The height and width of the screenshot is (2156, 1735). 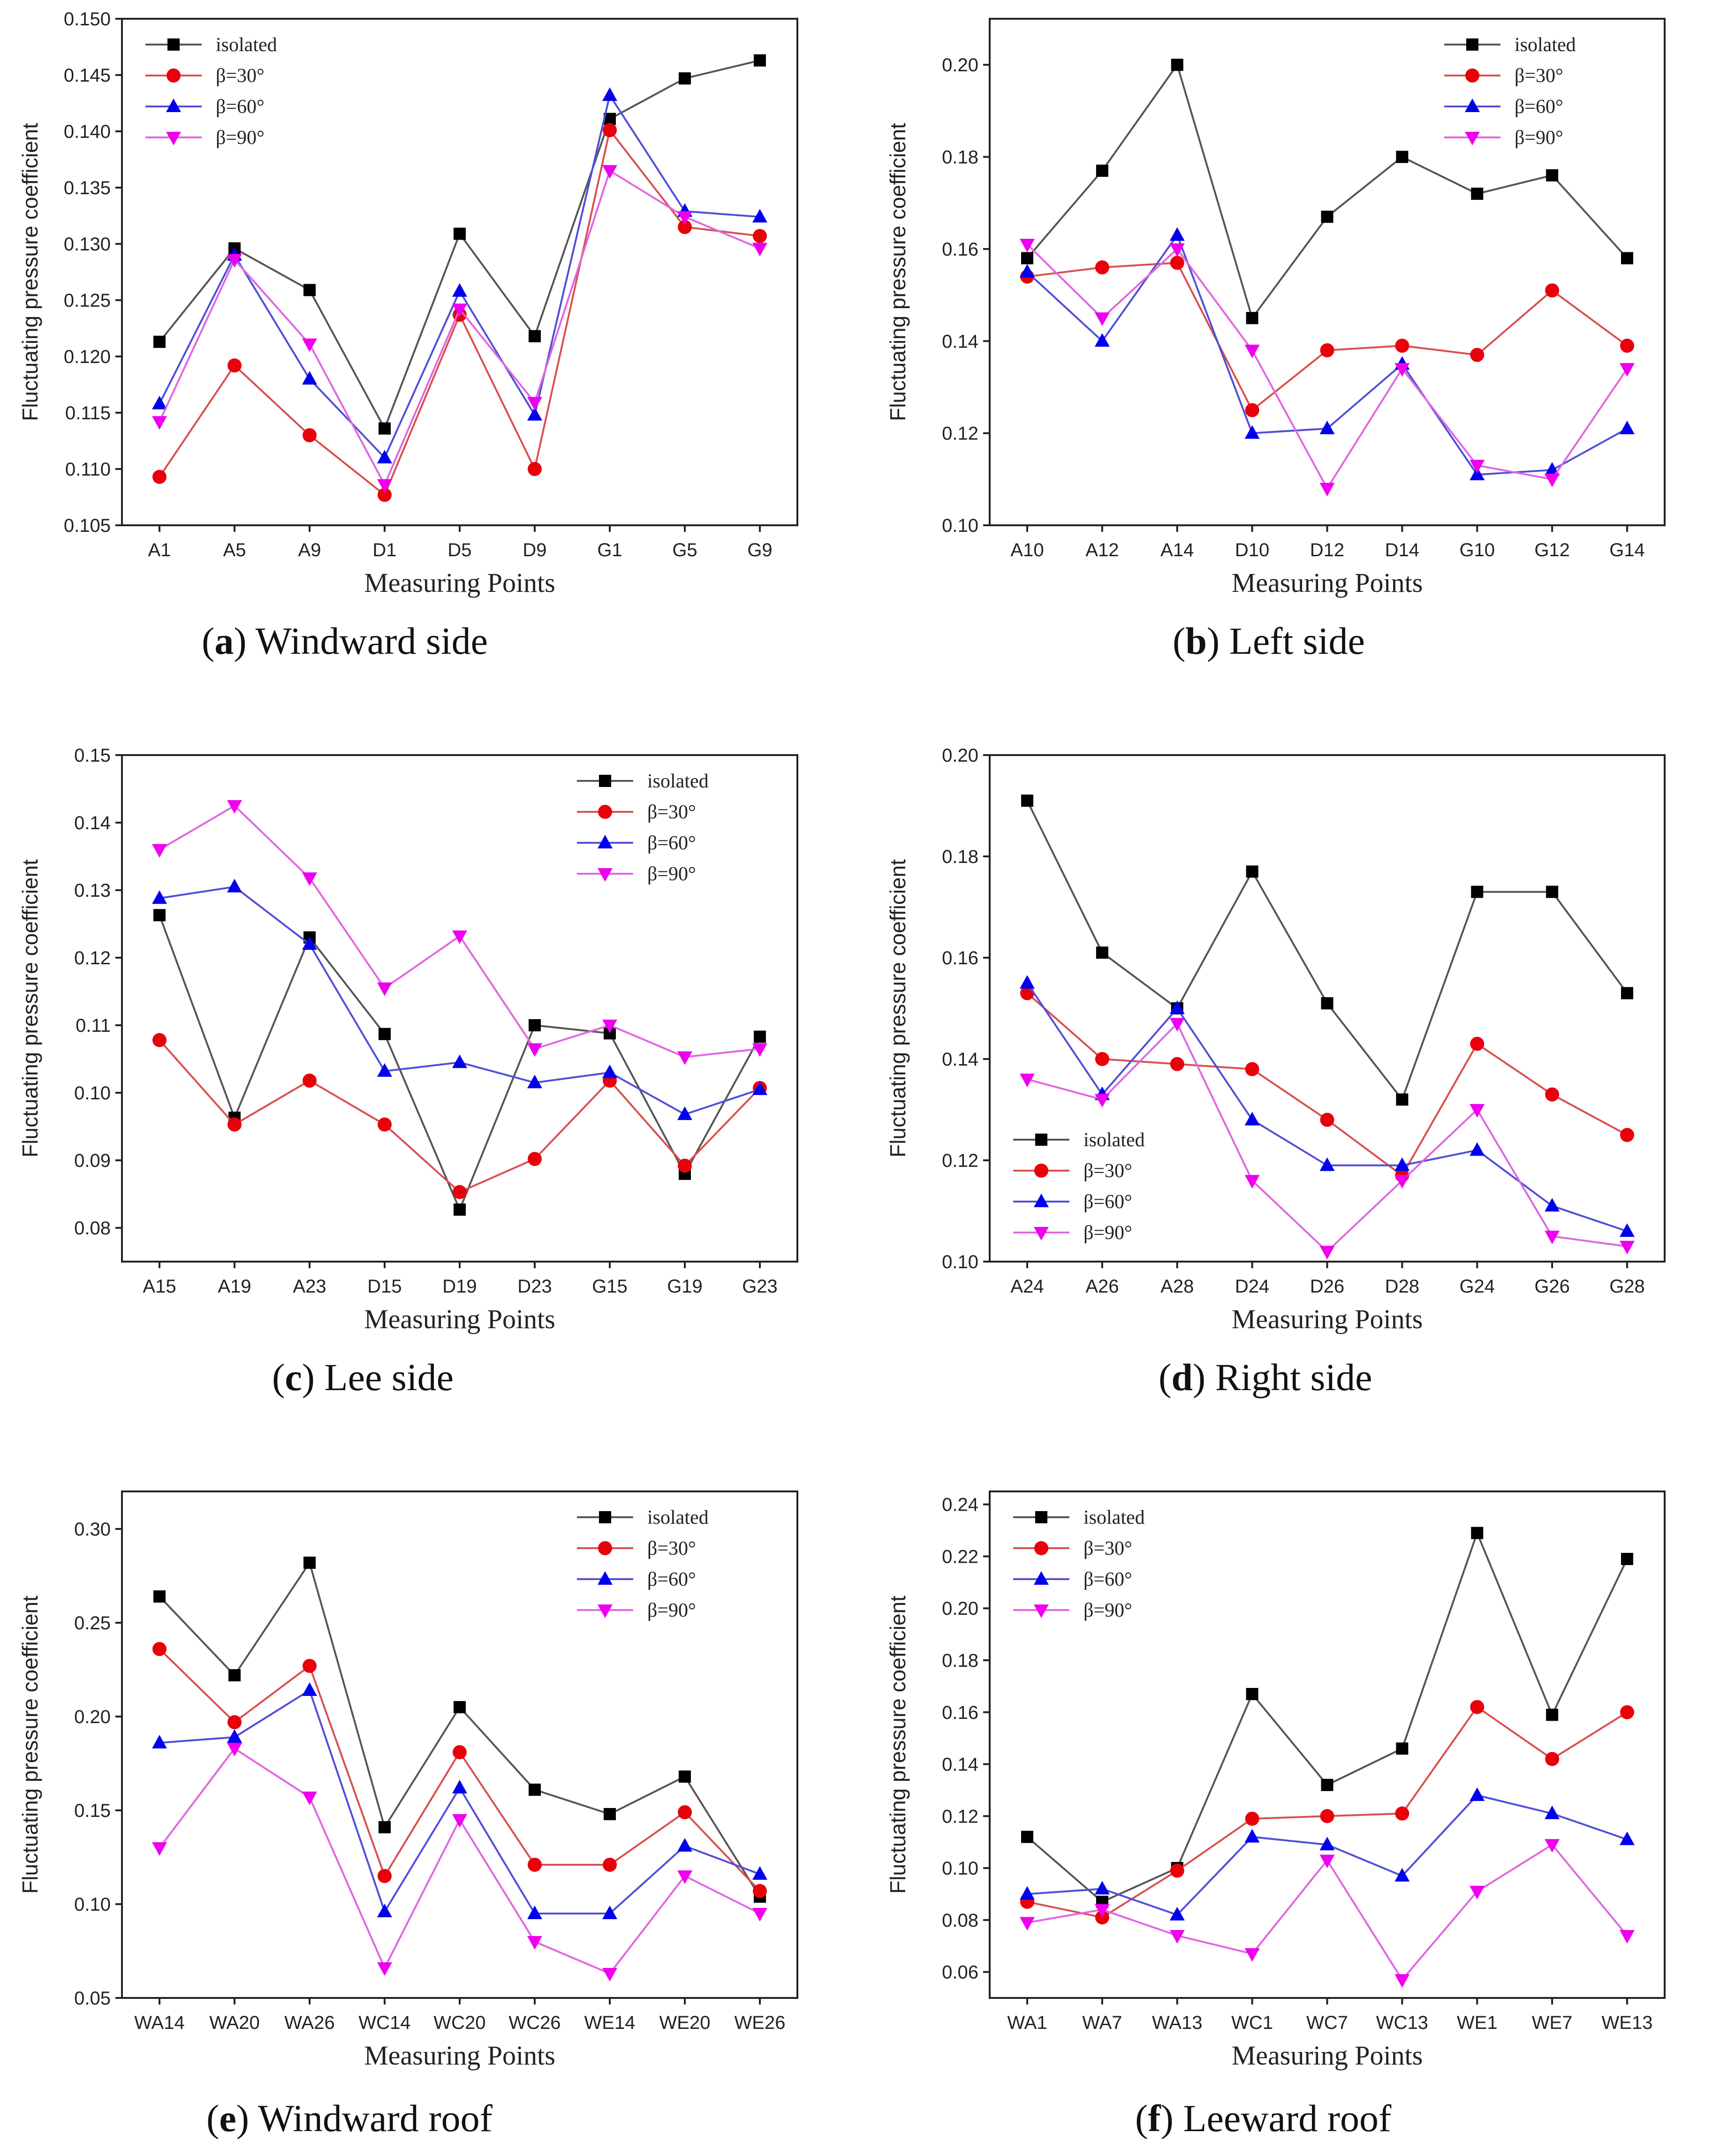 What do you see at coordinates (1402, 2022) in the screenshot?
I see `x-tick-label: WC13` at bounding box center [1402, 2022].